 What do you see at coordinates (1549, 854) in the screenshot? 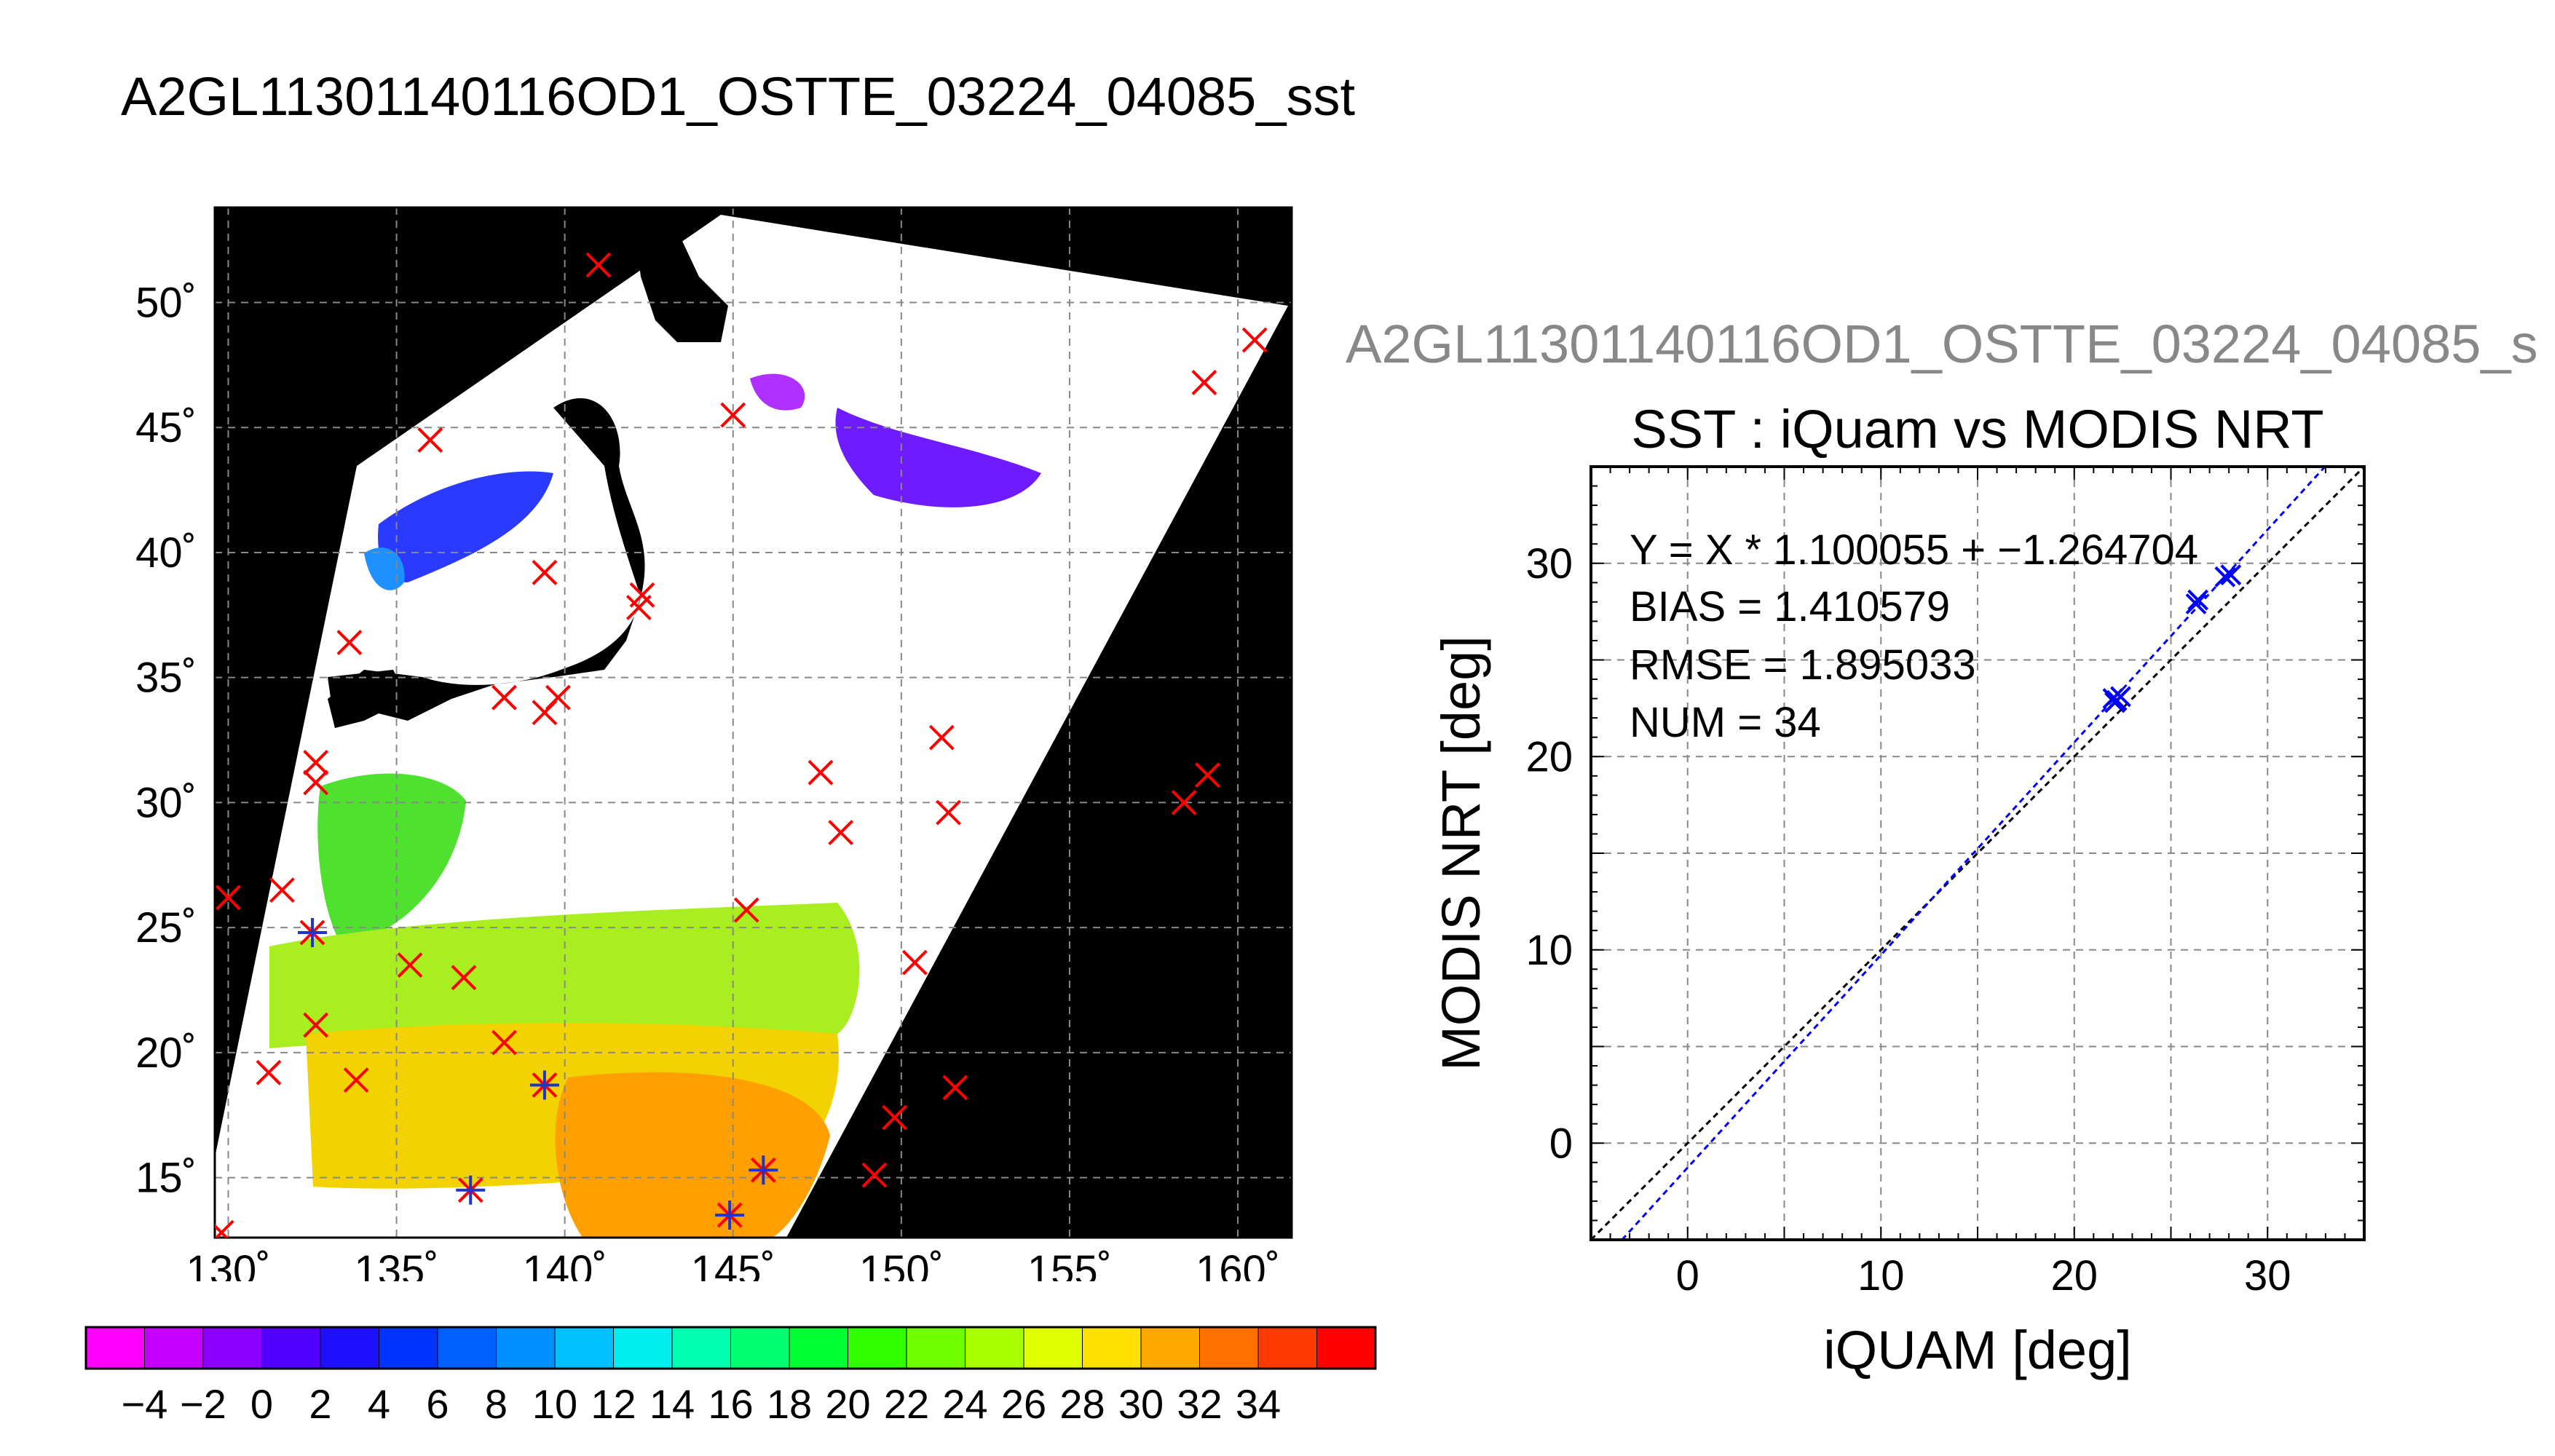
I see `y-tick-labels: 0 10 20 30` at bounding box center [1549, 854].